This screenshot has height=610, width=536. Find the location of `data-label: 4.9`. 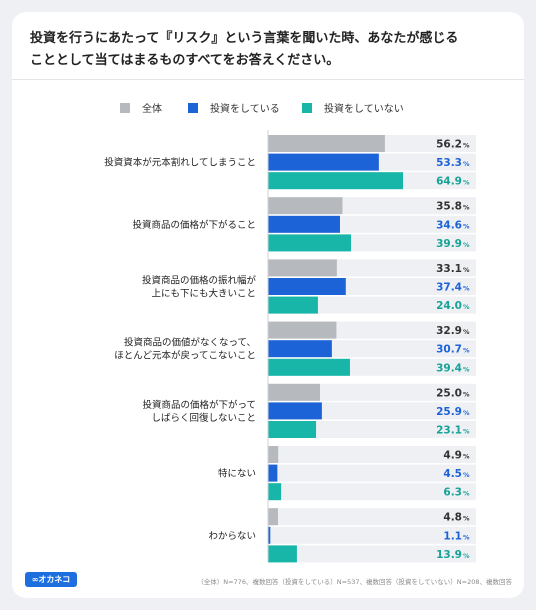

data-label: 4.9 is located at coordinates (452, 456).